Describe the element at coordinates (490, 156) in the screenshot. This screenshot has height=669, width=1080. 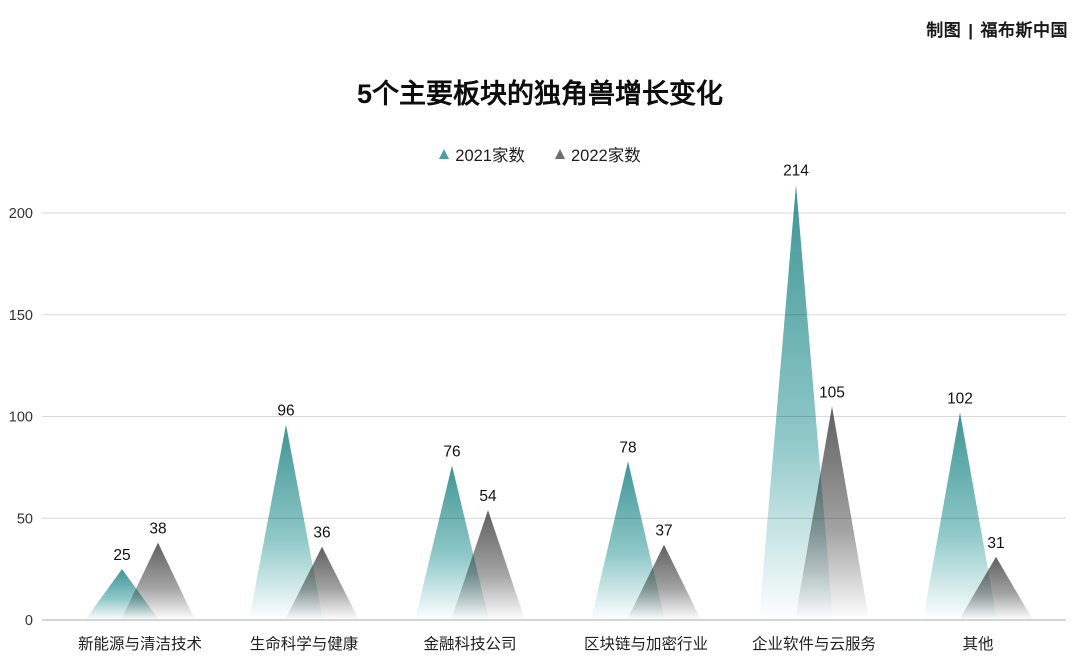
I see `legend-label-2021: 2021家数` at that location.